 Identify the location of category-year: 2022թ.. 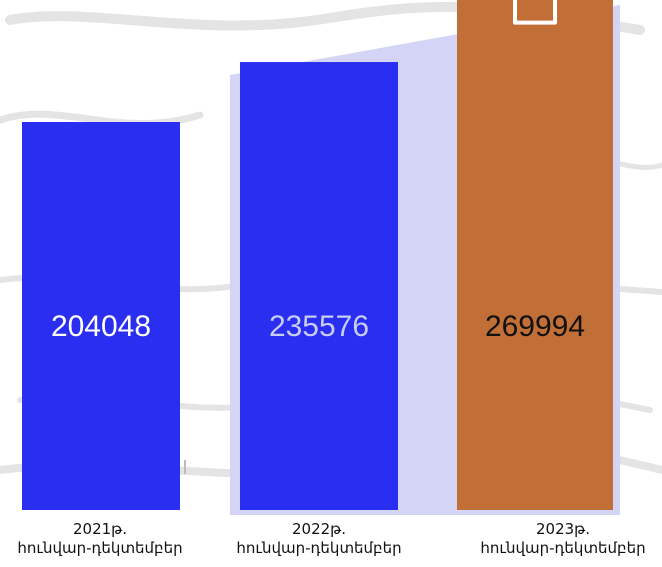
(319, 529).